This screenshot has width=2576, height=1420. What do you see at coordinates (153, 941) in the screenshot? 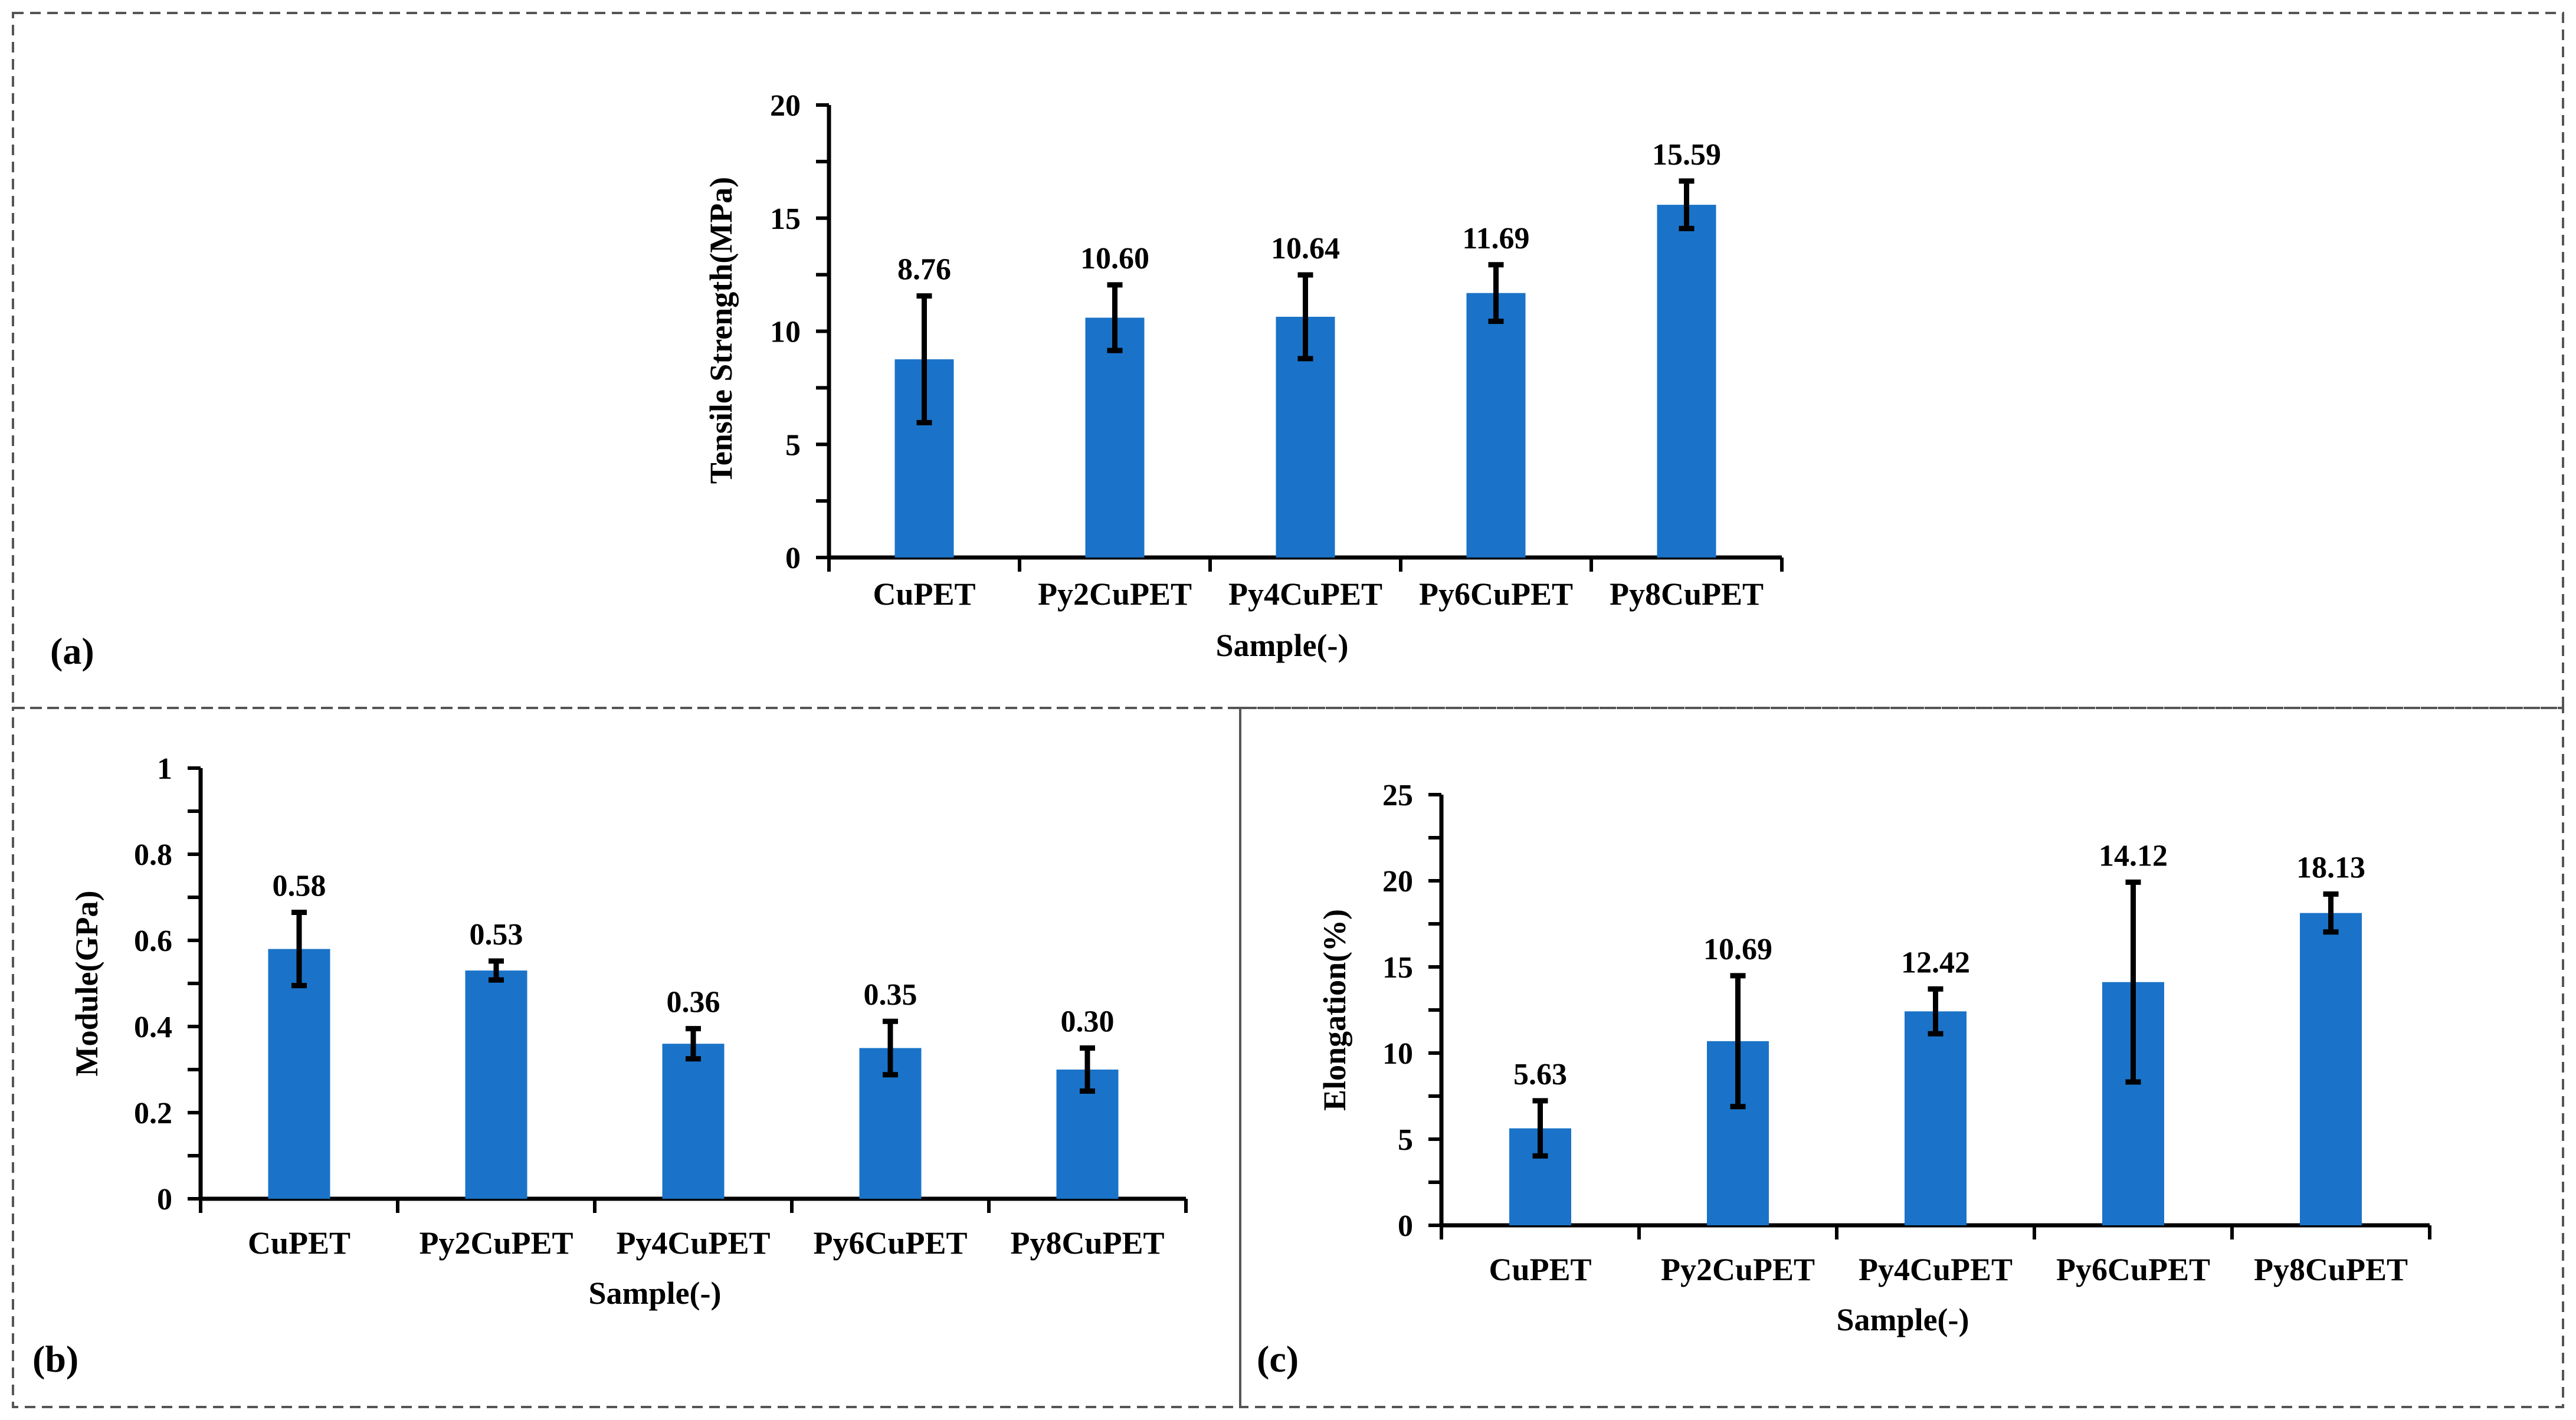
I see `y-tick-label: 0.6` at bounding box center [153, 941].